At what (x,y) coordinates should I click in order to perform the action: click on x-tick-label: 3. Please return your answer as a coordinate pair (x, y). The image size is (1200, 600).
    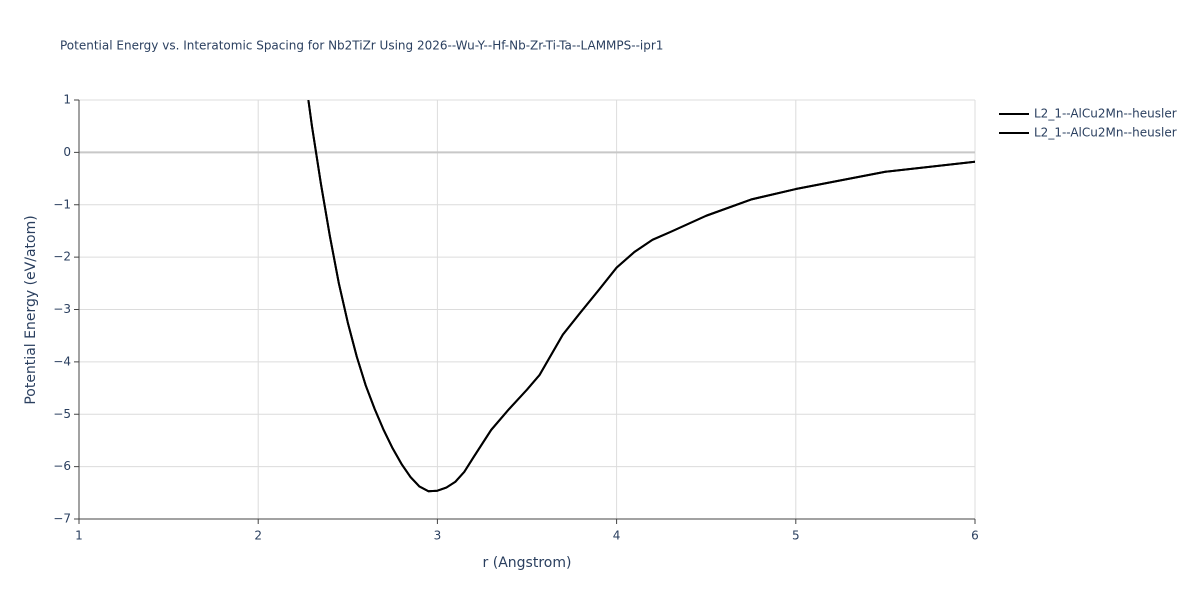
    Looking at the image, I should click on (438, 536).